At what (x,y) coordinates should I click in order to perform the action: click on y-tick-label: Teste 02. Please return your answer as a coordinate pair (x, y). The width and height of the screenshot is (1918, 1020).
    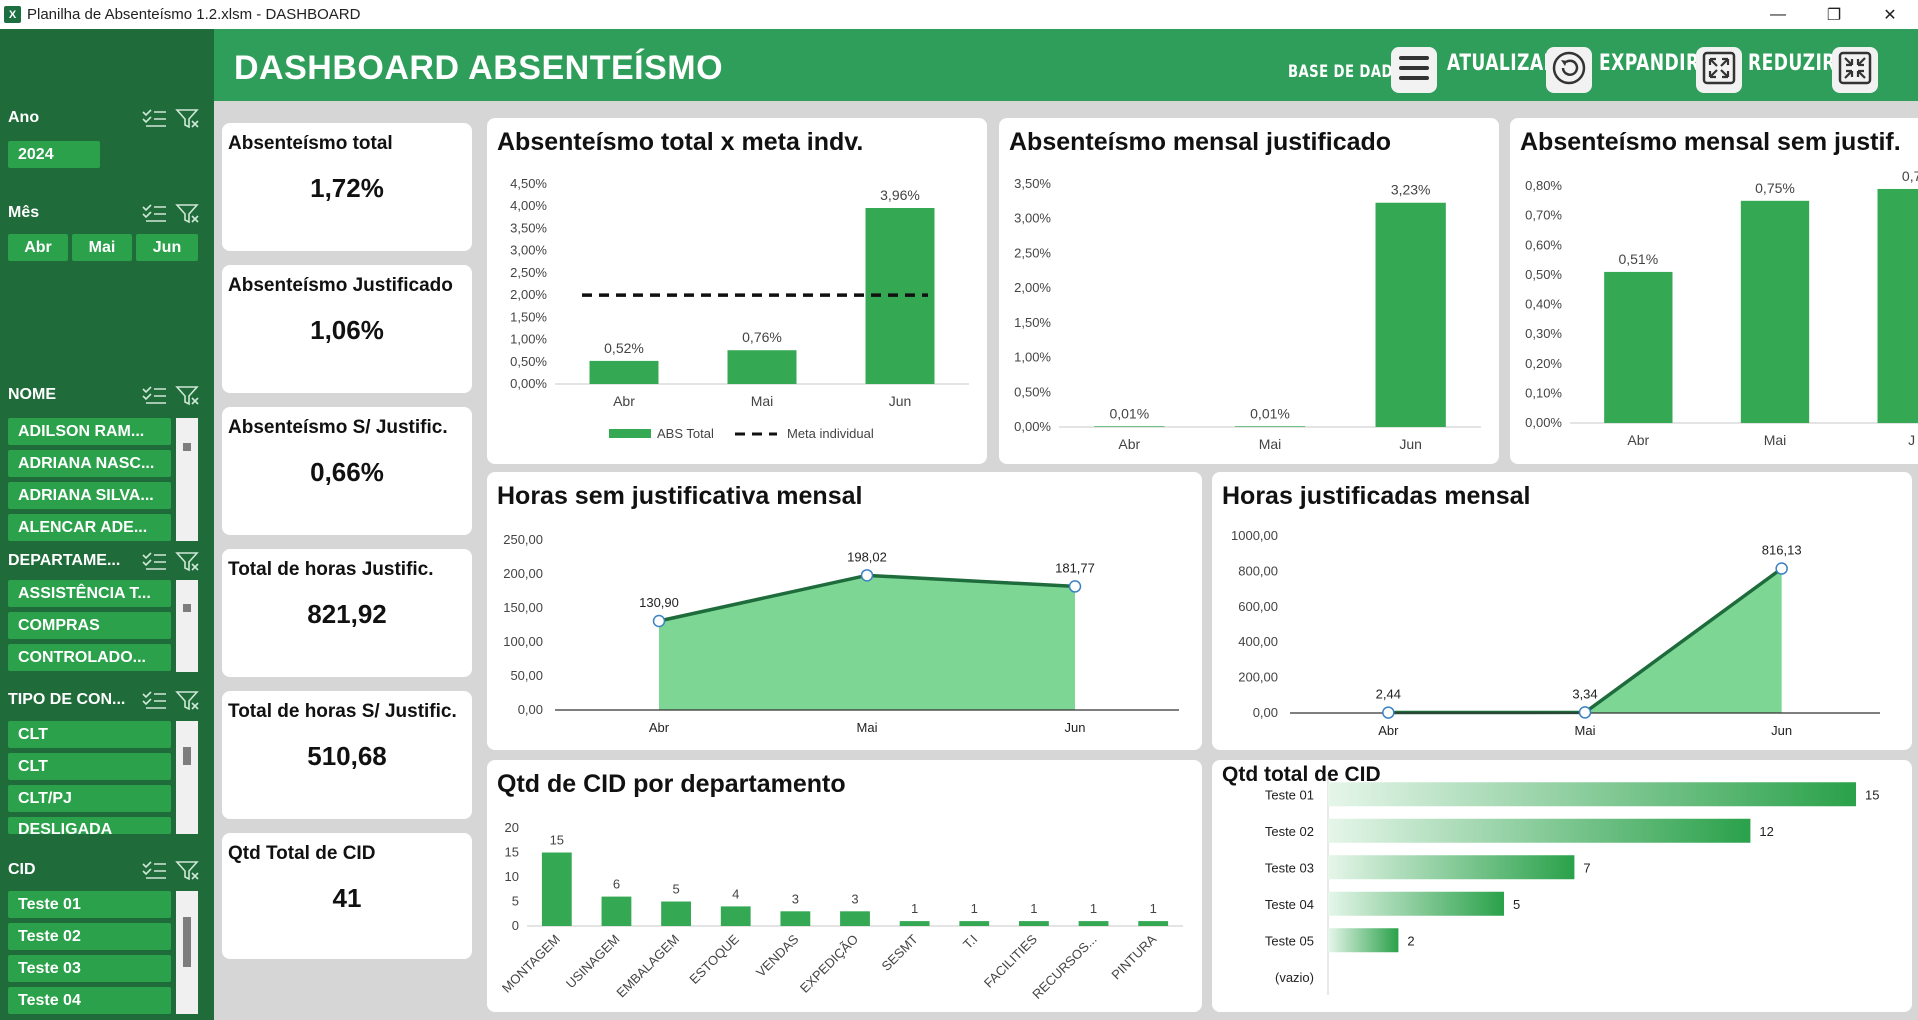
    Looking at the image, I should click on (1289, 831).